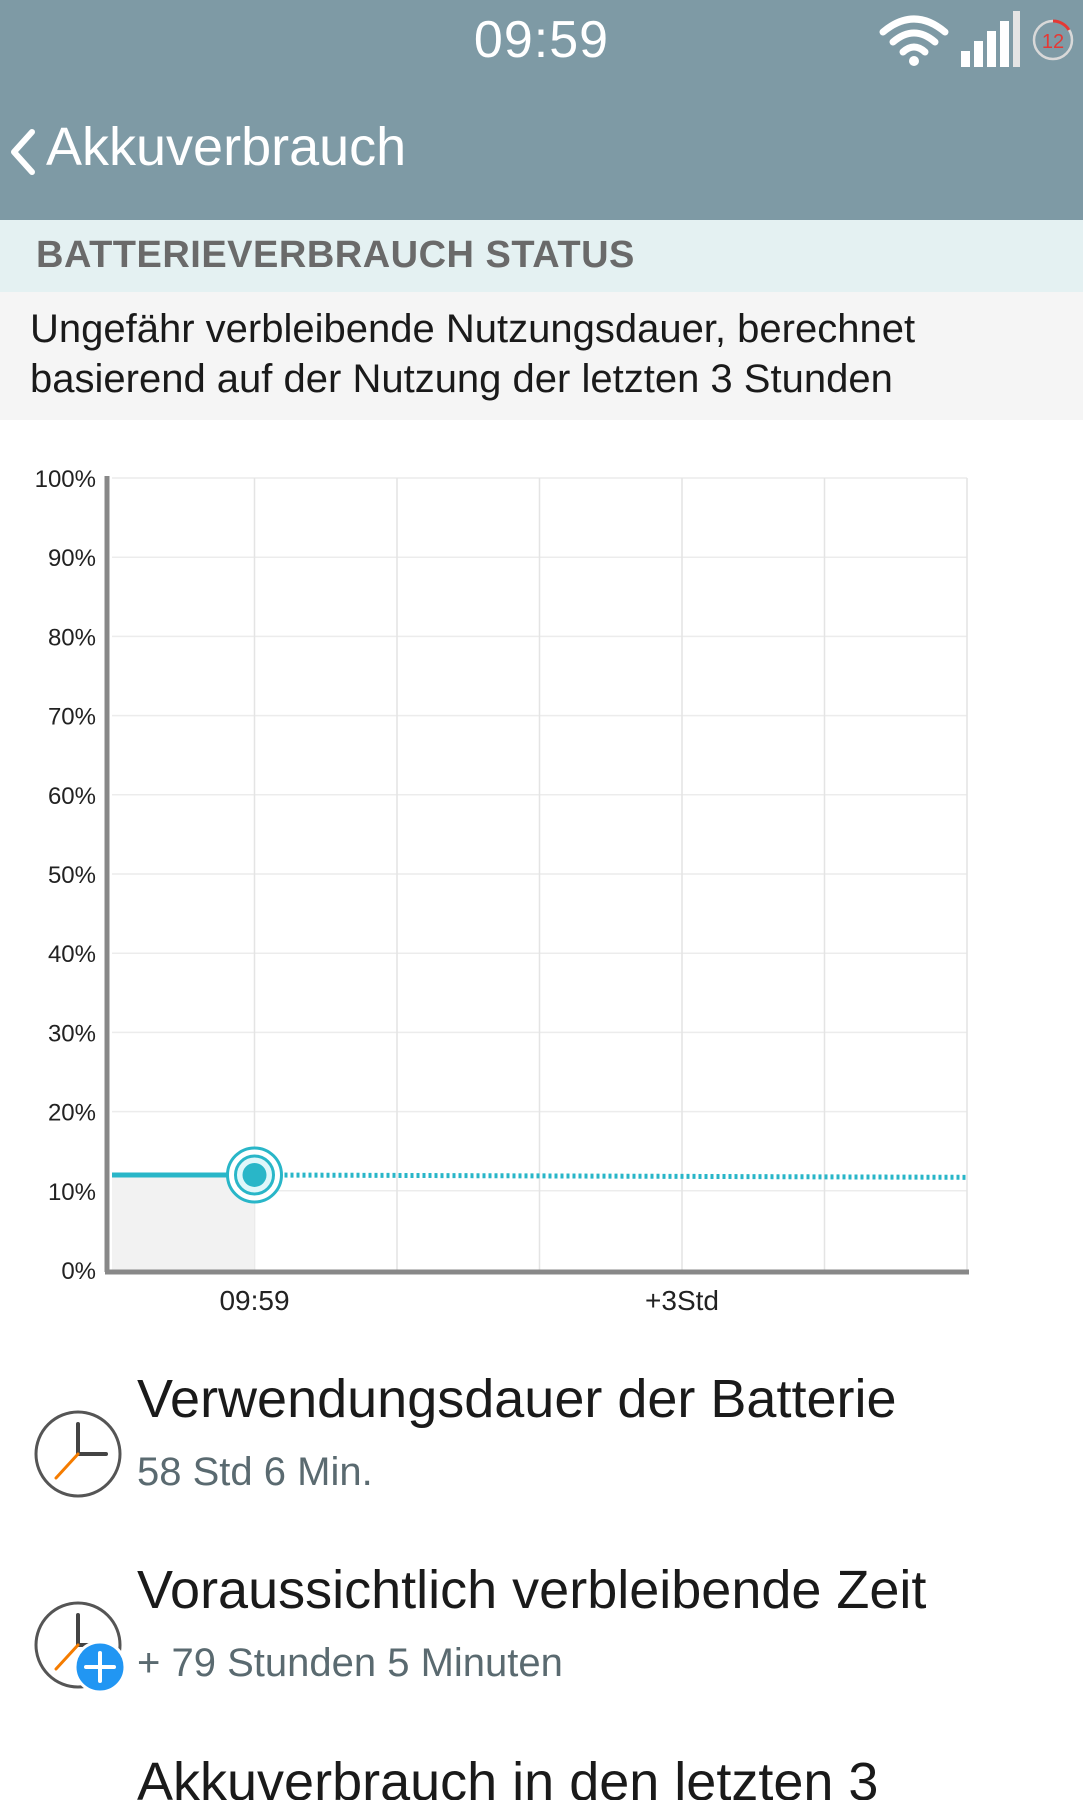 The height and width of the screenshot is (1800, 1083). Describe the element at coordinates (72, 717) in the screenshot. I see `y-tick-label: 70%` at that location.